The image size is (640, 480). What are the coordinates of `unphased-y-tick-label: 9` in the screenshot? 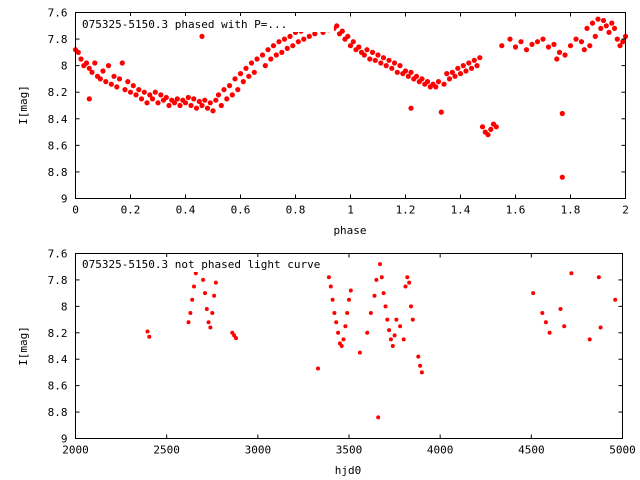 It's located at (64, 439).